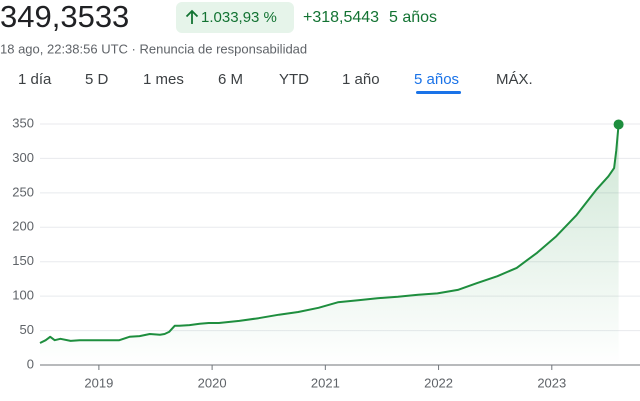 The image size is (640, 401). Describe the element at coordinates (275, 82) in the screenshot. I see `range-tabs: 1 día 5 D 1 mes 6 M YTD 1 año 5 años MÁX.` at that location.